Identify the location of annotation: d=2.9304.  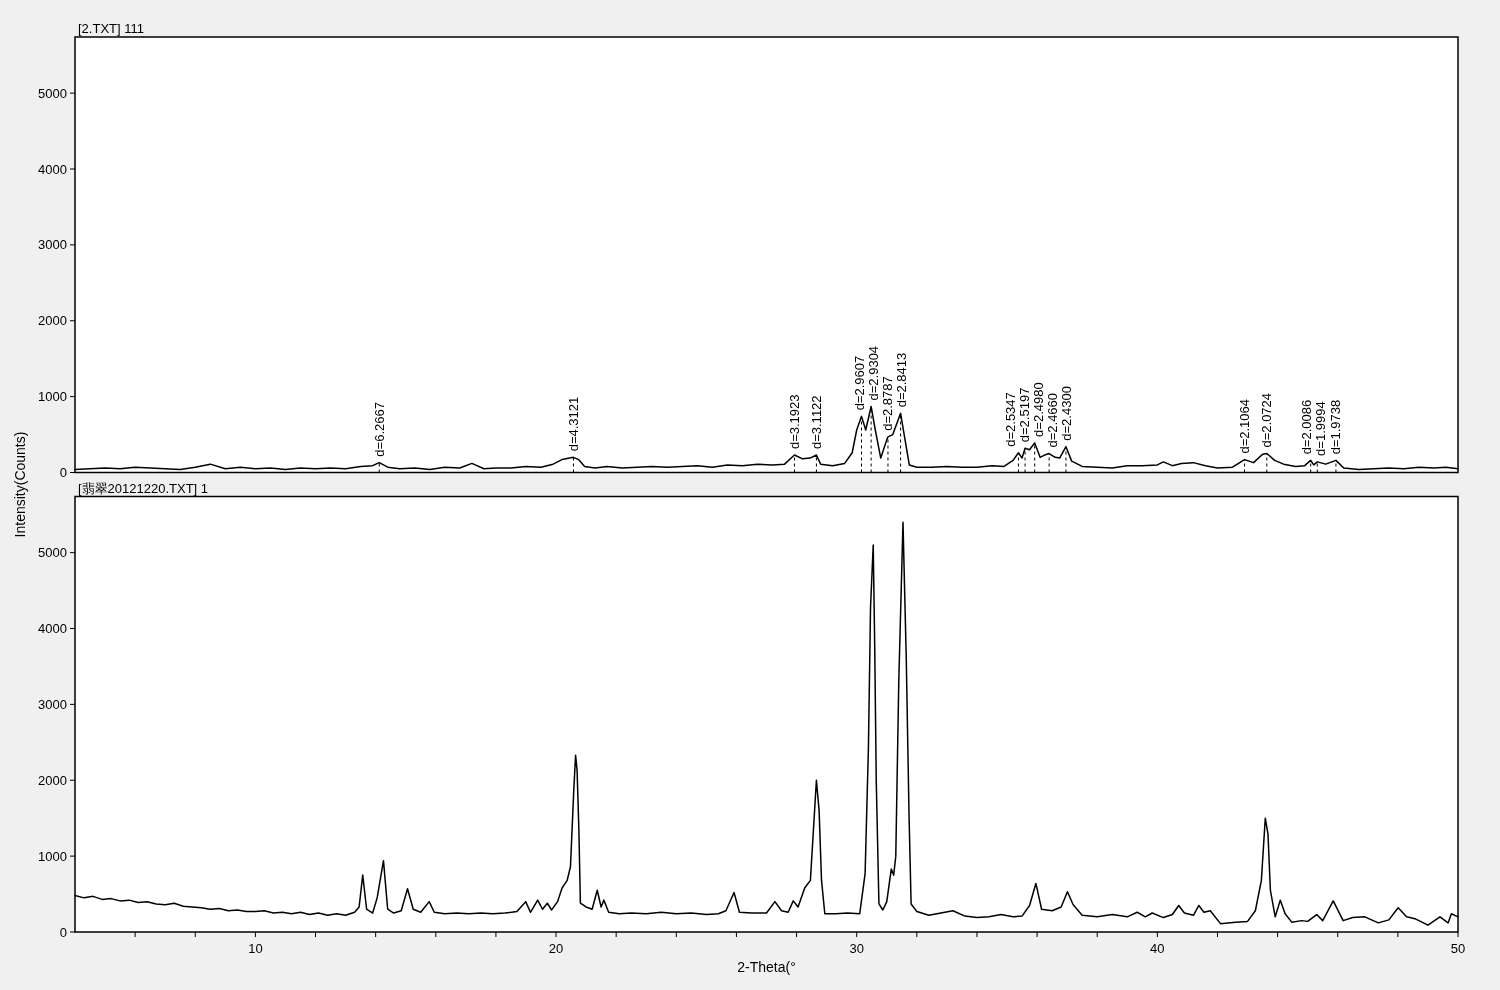
(873, 373).